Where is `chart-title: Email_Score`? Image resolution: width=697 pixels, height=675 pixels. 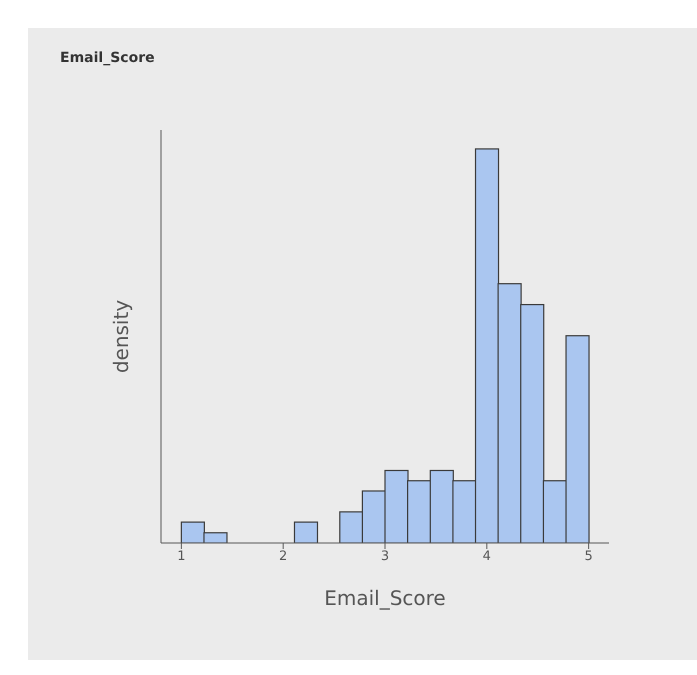
chart-title: Email_Score is located at coordinates (107, 58).